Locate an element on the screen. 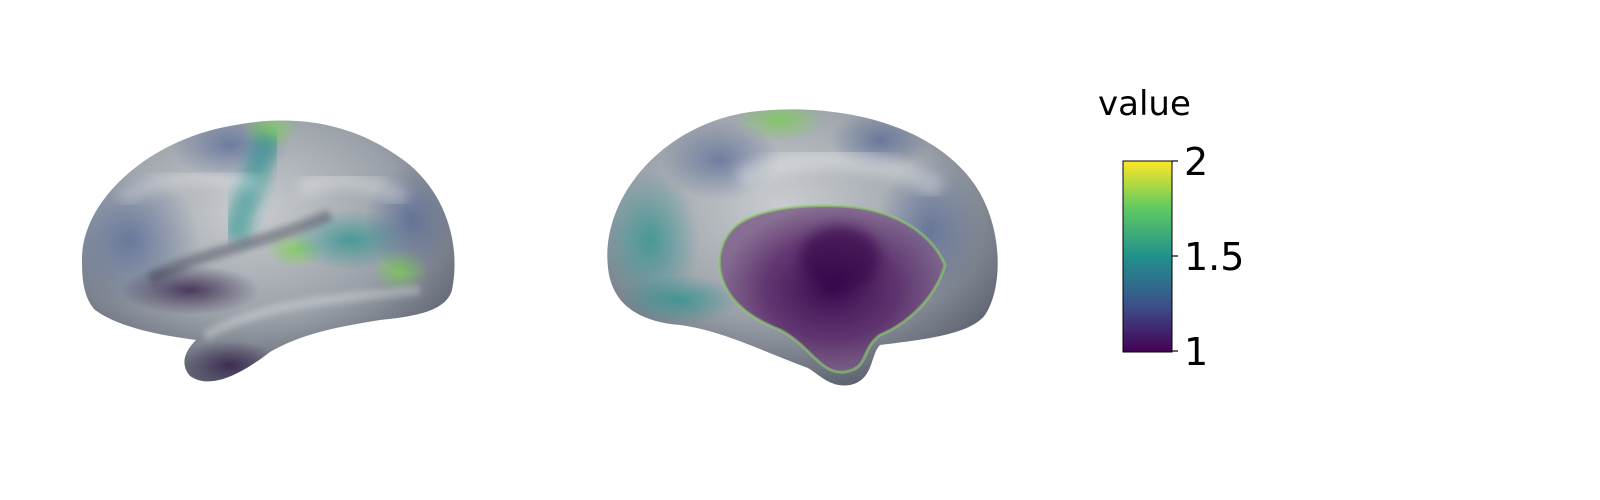 The height and width of the screenshot is (500, 1600). colorbar-tick-label-max: 2 is located at coordinates (1196, 162).